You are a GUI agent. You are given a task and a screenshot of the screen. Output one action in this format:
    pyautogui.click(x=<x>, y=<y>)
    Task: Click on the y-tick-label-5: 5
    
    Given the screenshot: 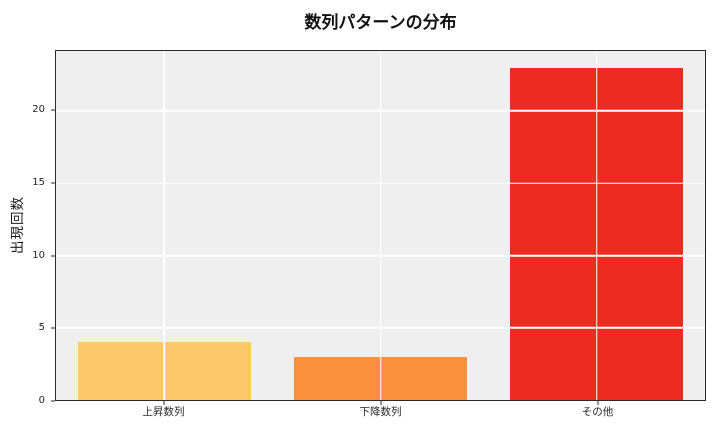 What is the action you would take?
    pyautogui.click(x=41, y=328)
    